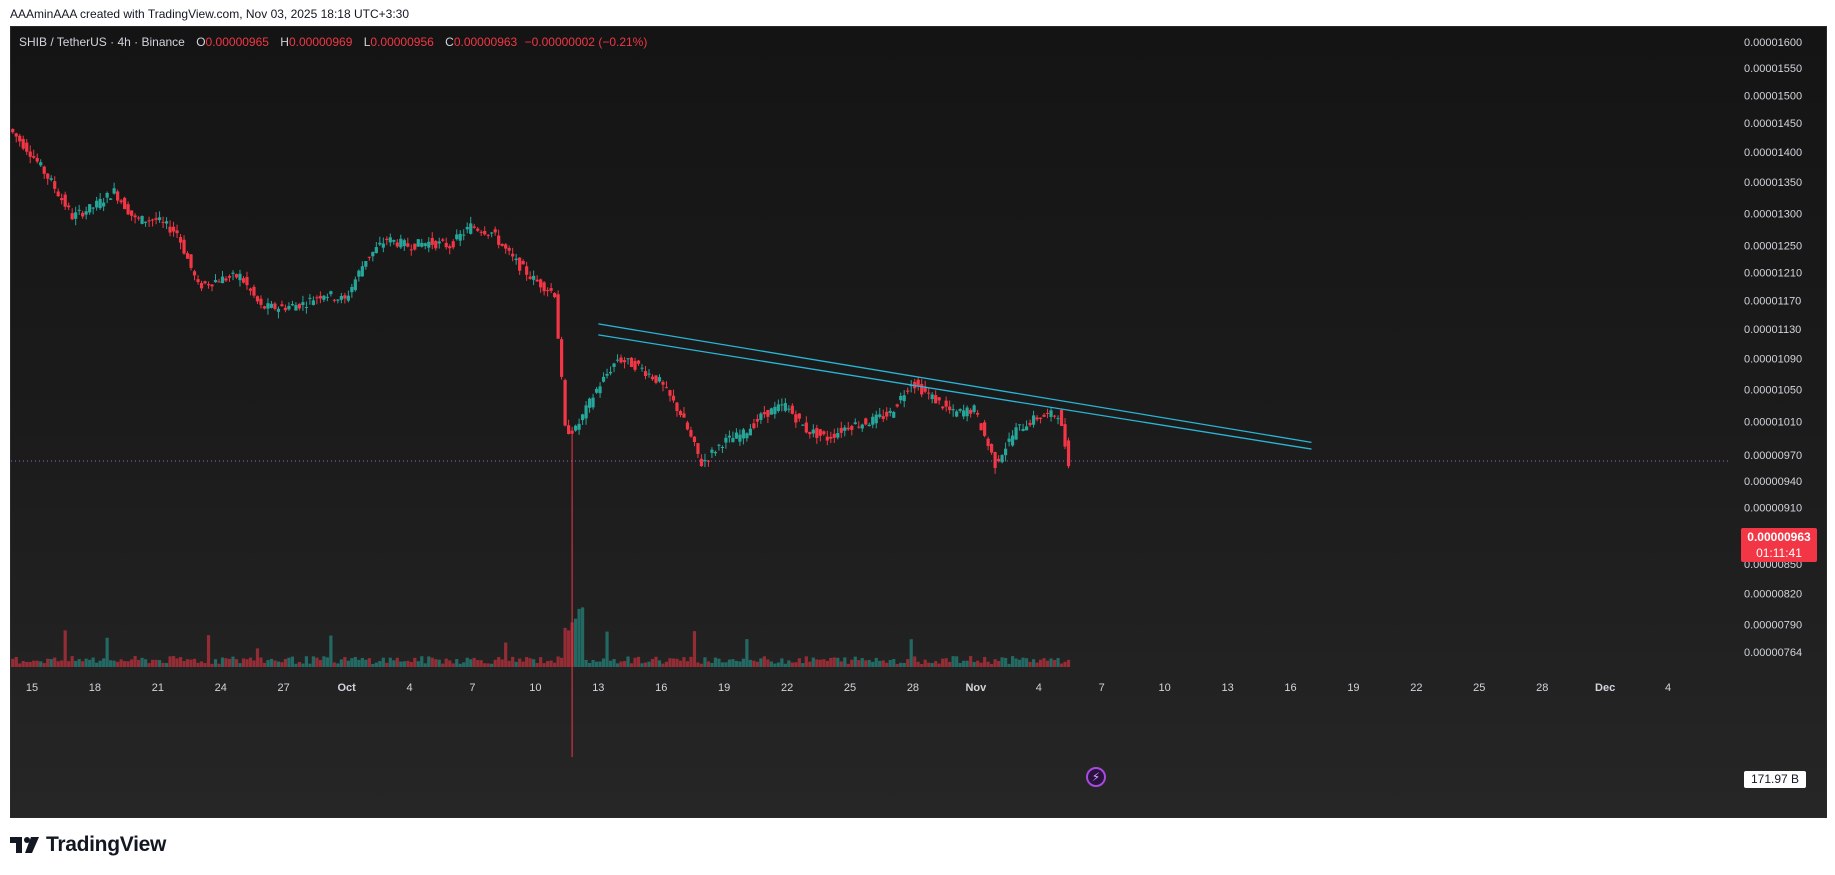  I want to click on symbol-label: SHIB / TetherUS · 4h · Binance, so click(102, 42).